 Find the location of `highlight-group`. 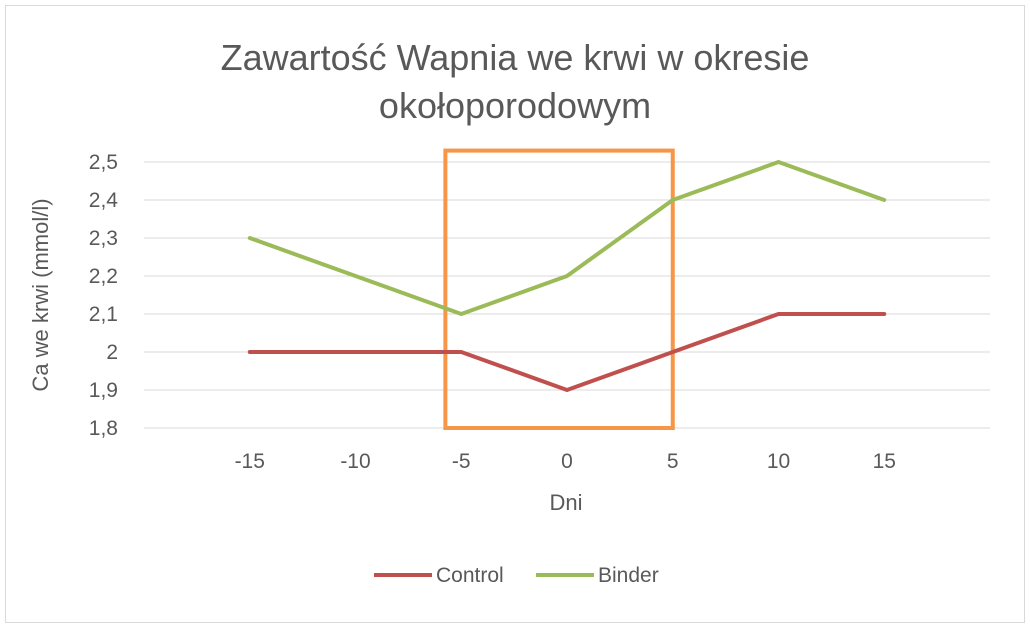

highlight-group is located at coordinates (559, 289).